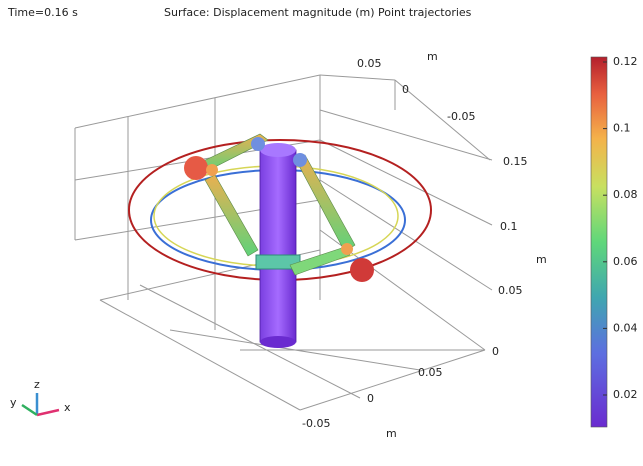 The image size is (643, 466). I want to click on colorbar-tick-label: 0.02, so click(625, 394).